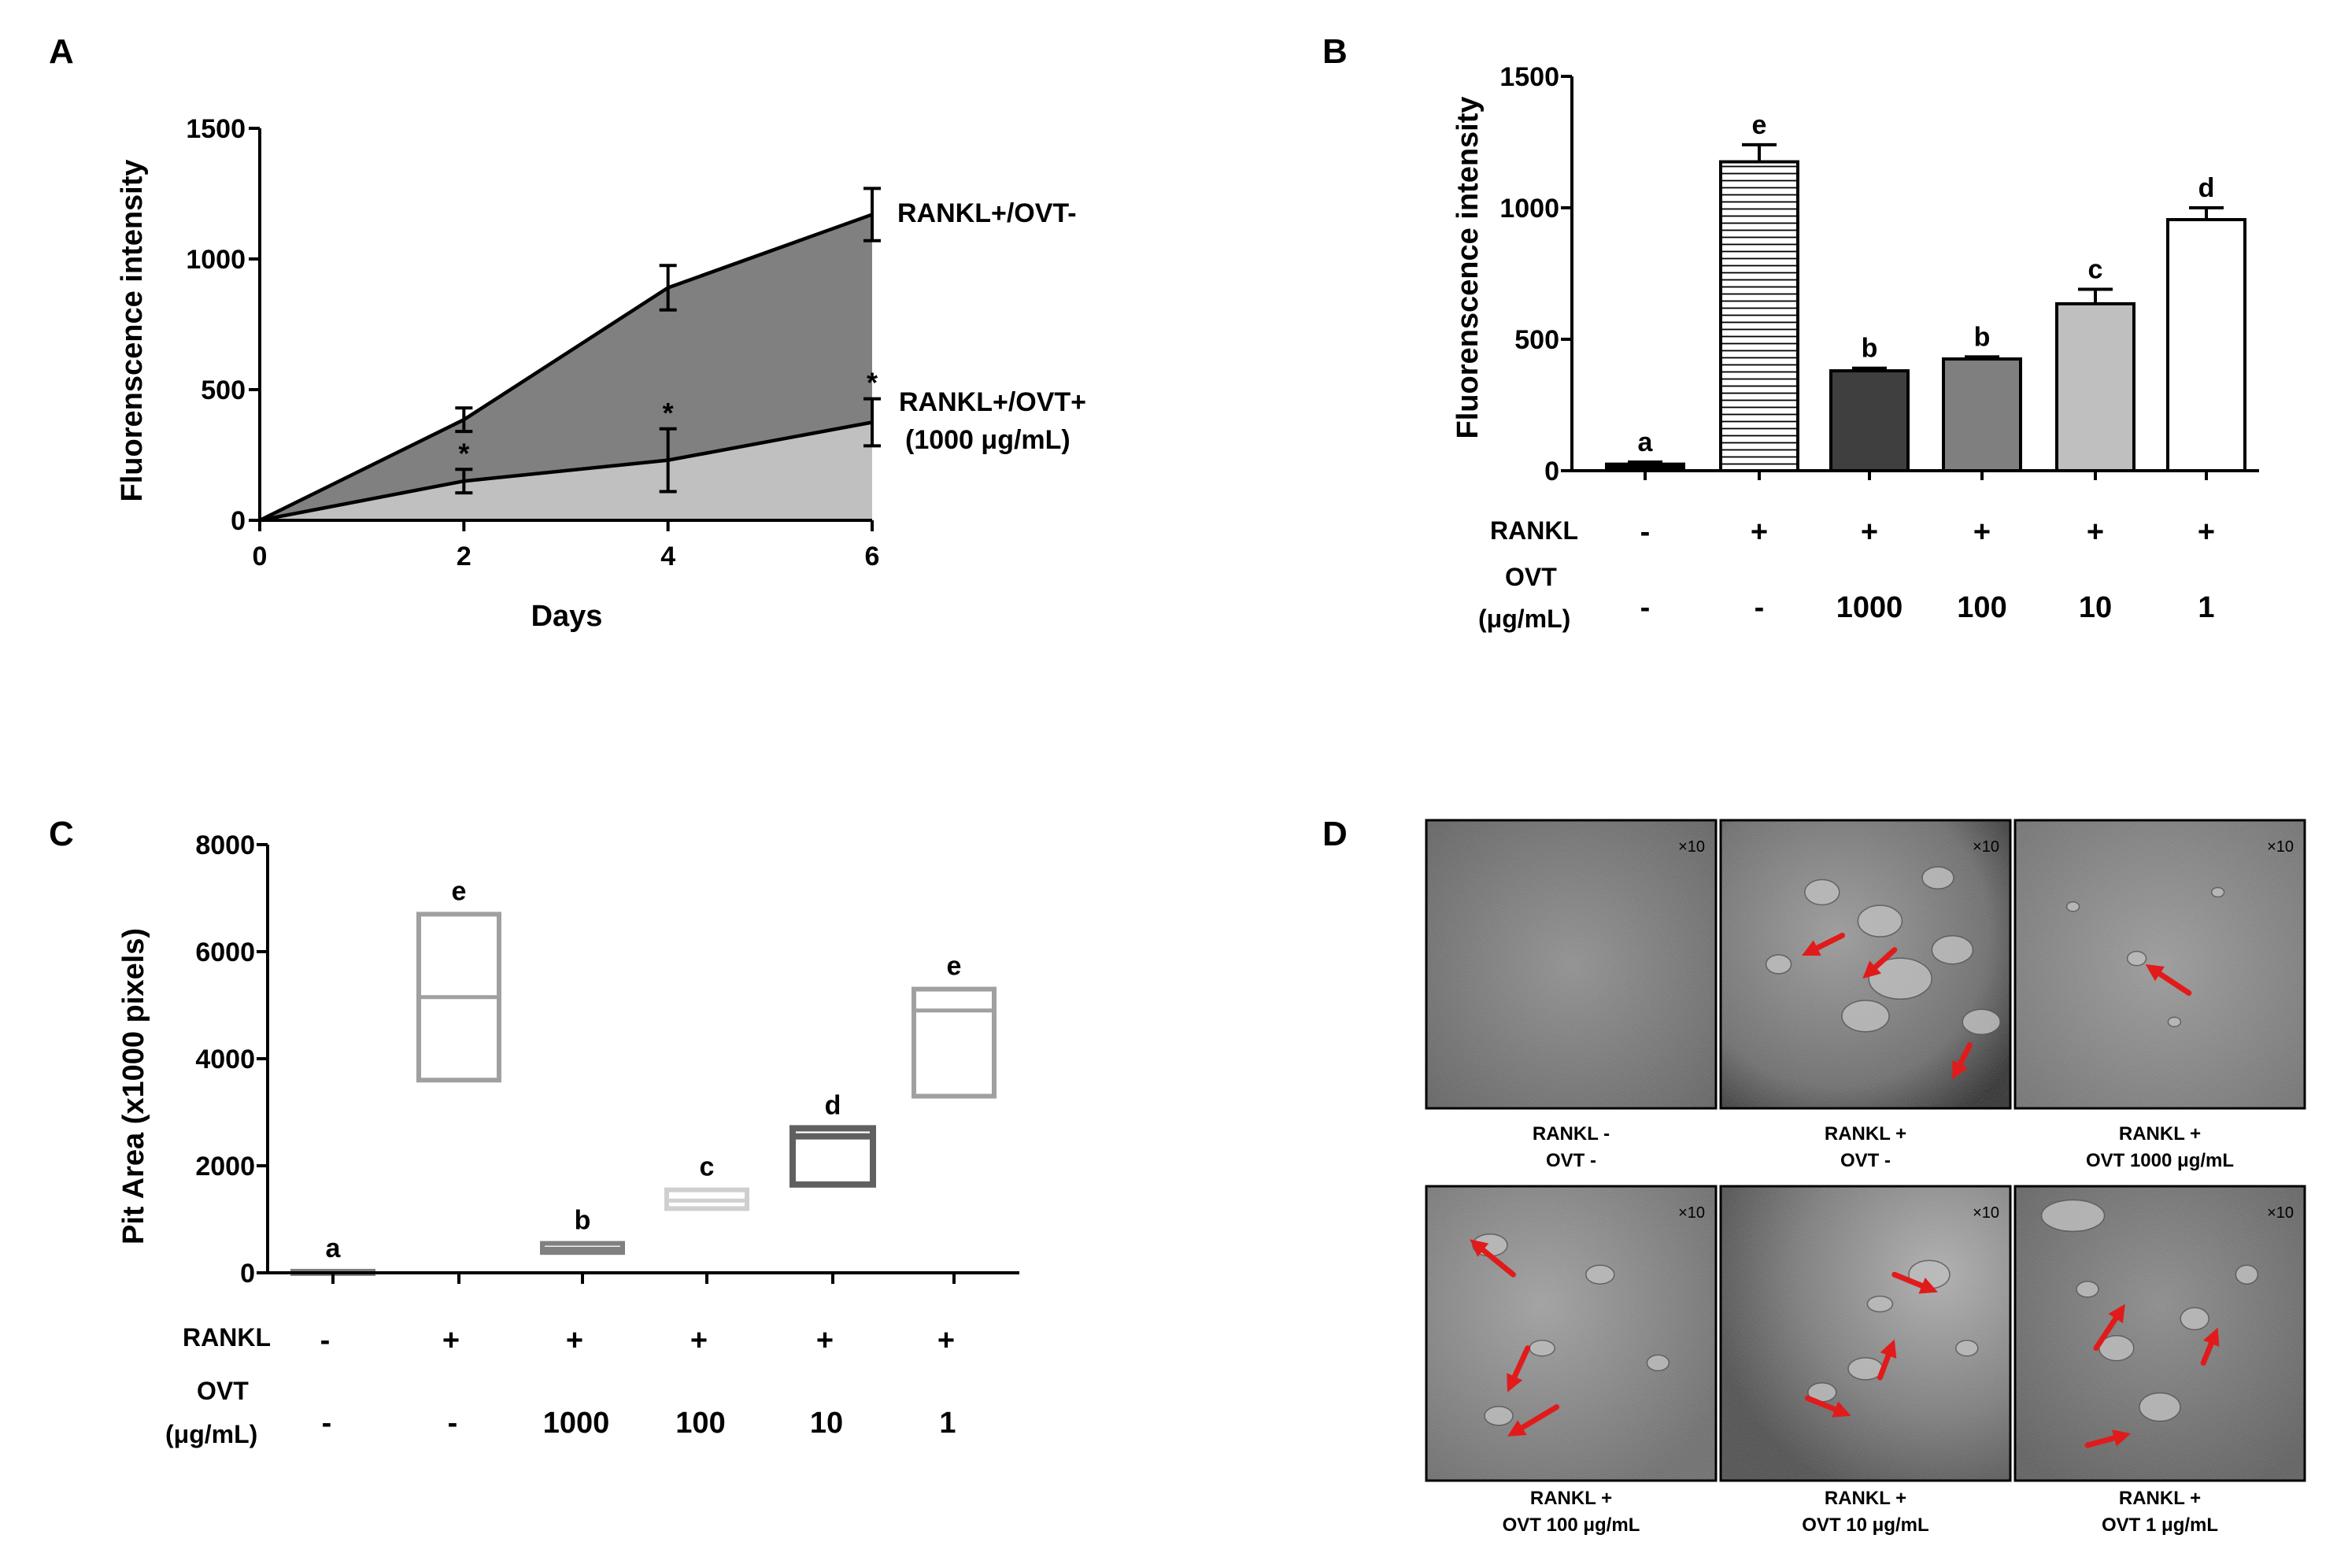  Describe the element at coordinates (1981, 607) in the screenshot. I see `ovt-value: 100` at that location.